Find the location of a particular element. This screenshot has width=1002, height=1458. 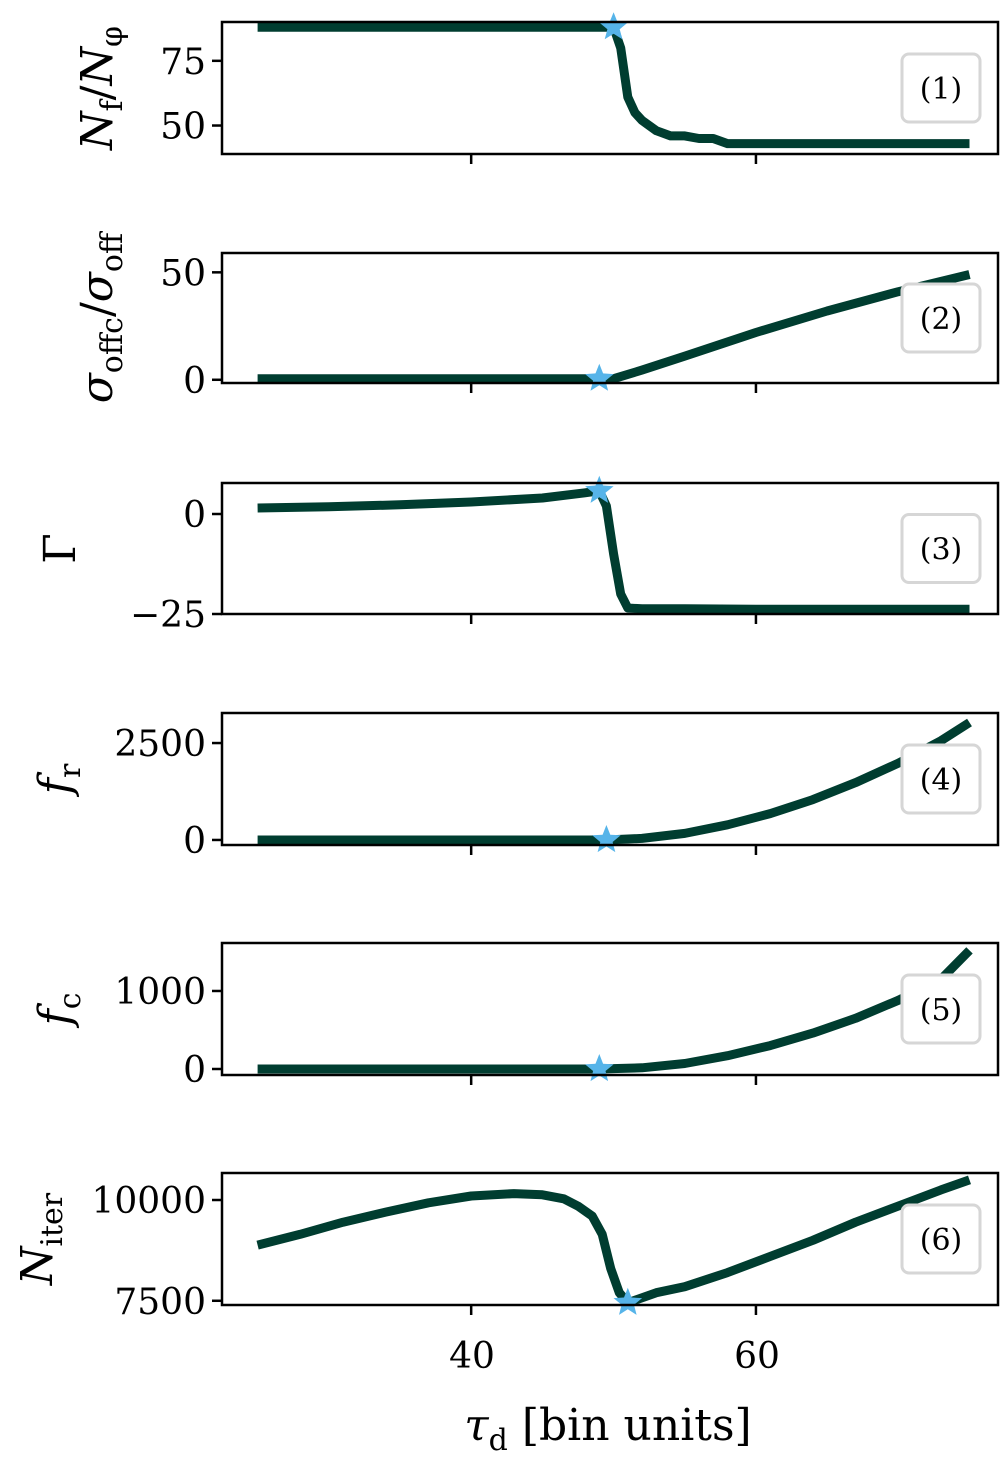

panel-1: 75 50 (1) Nf/Nφ is located at coordinates (536, 88).